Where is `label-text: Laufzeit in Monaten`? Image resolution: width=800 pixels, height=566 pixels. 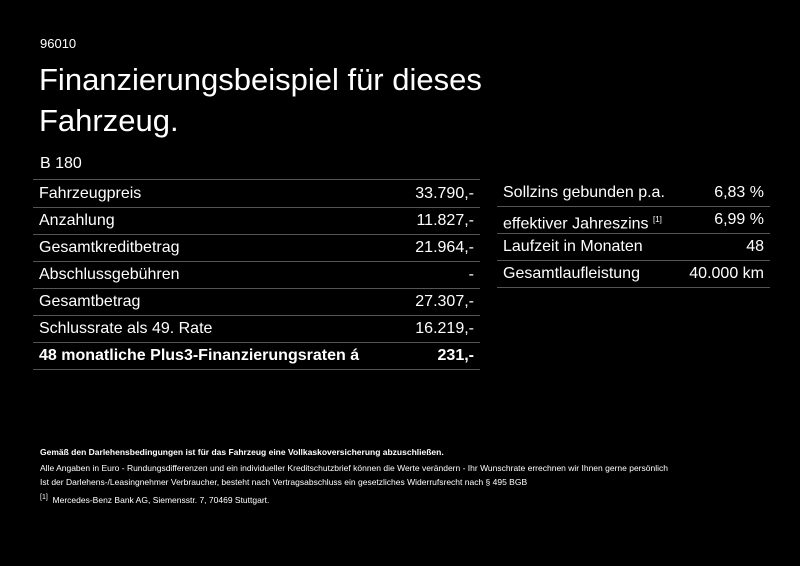 label-text: Laufzeit in Monaten is located at coordinates (573, 246).